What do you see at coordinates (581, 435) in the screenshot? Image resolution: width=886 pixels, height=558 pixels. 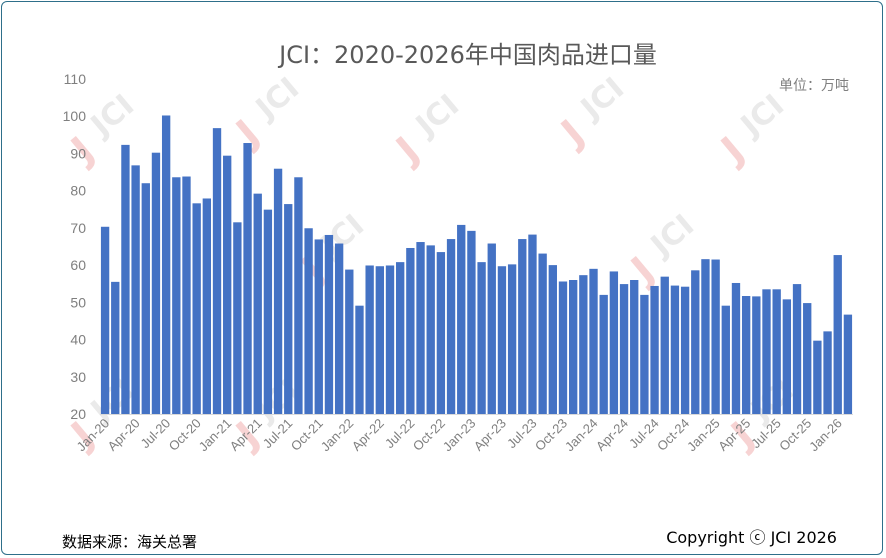 I see `x-tick-label: Jan-24` at bounding box center [581, 435].